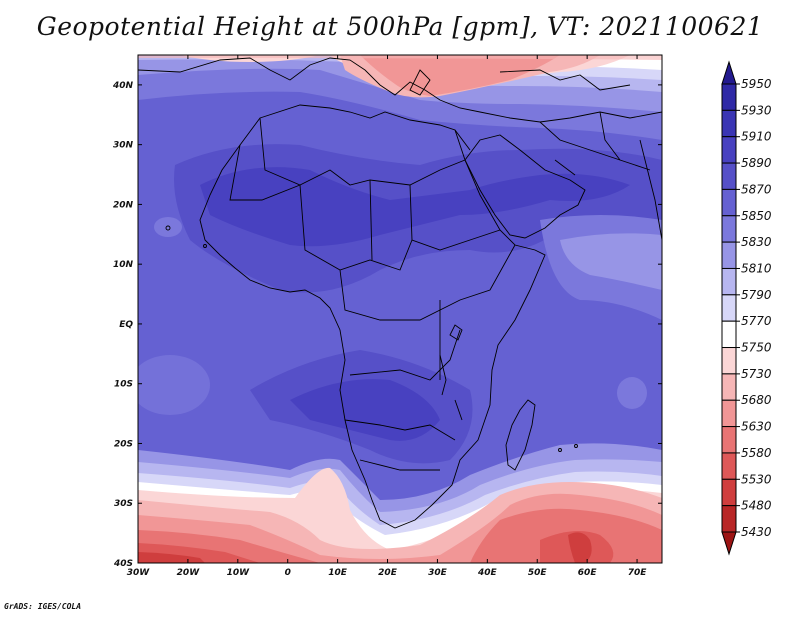 Image resolution: width=800 pixels, height=618 pixels. What do you see at coordinates (123, 86) in the screenshot?
I see `lat-label: 40N` at bounding box center [123, 86].